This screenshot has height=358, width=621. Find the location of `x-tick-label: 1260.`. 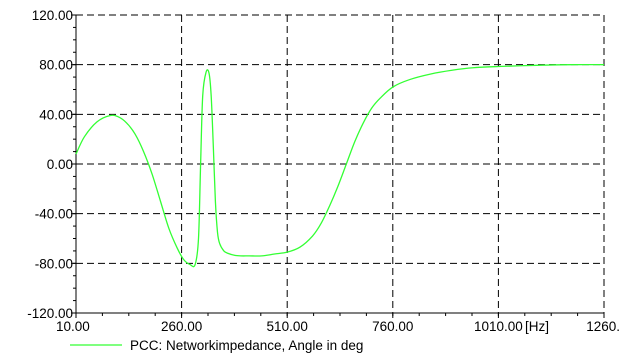

x-tick-label: 1260. is located at coordinates (603, 326).